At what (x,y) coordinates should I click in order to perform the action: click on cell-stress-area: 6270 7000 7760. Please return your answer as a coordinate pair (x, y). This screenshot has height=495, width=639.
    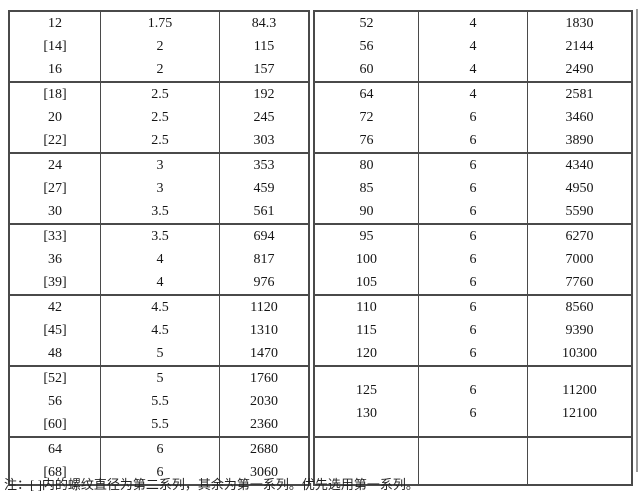
    Looking at the image, I should click on (580, 259).